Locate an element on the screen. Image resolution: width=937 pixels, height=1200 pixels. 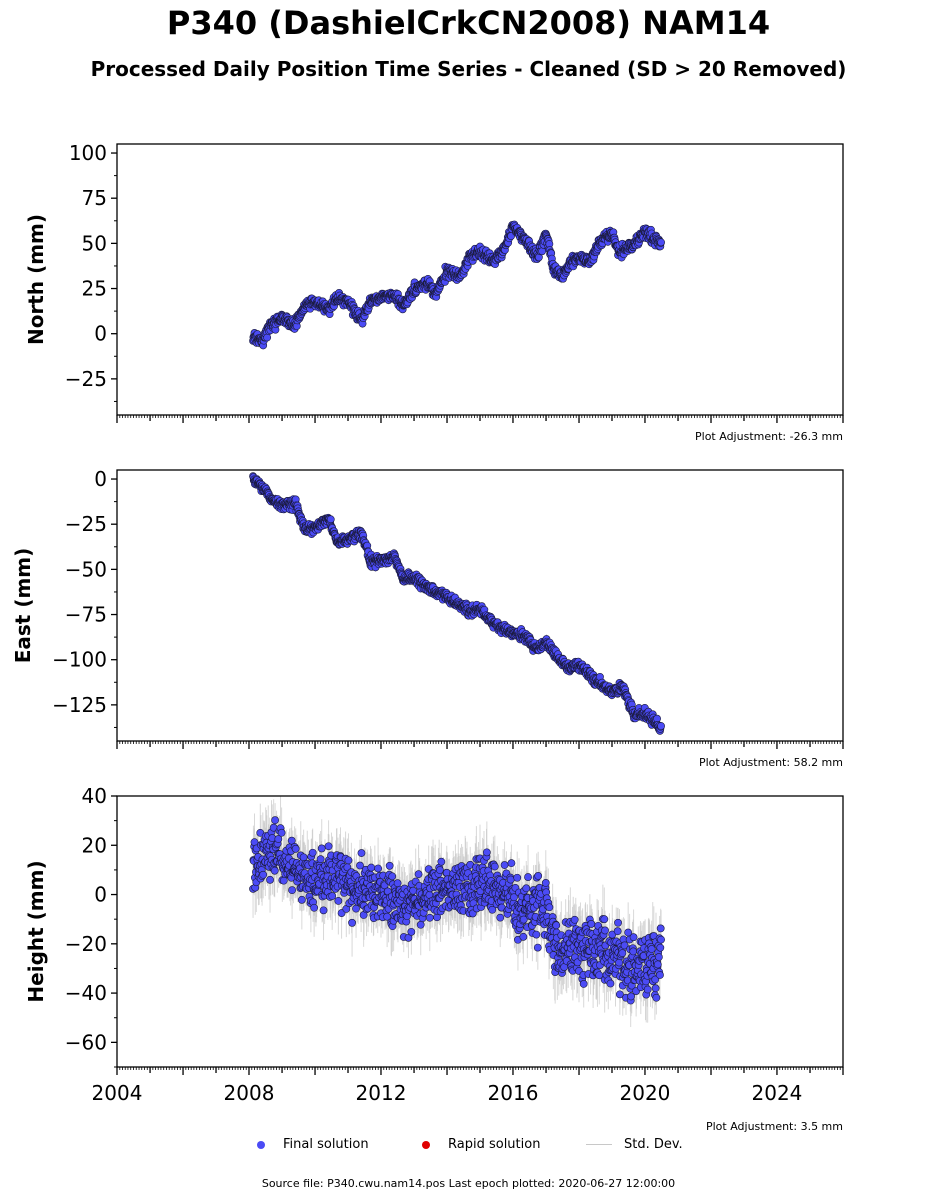
y-tick-label: 75 is located at coordinates (94, 198).